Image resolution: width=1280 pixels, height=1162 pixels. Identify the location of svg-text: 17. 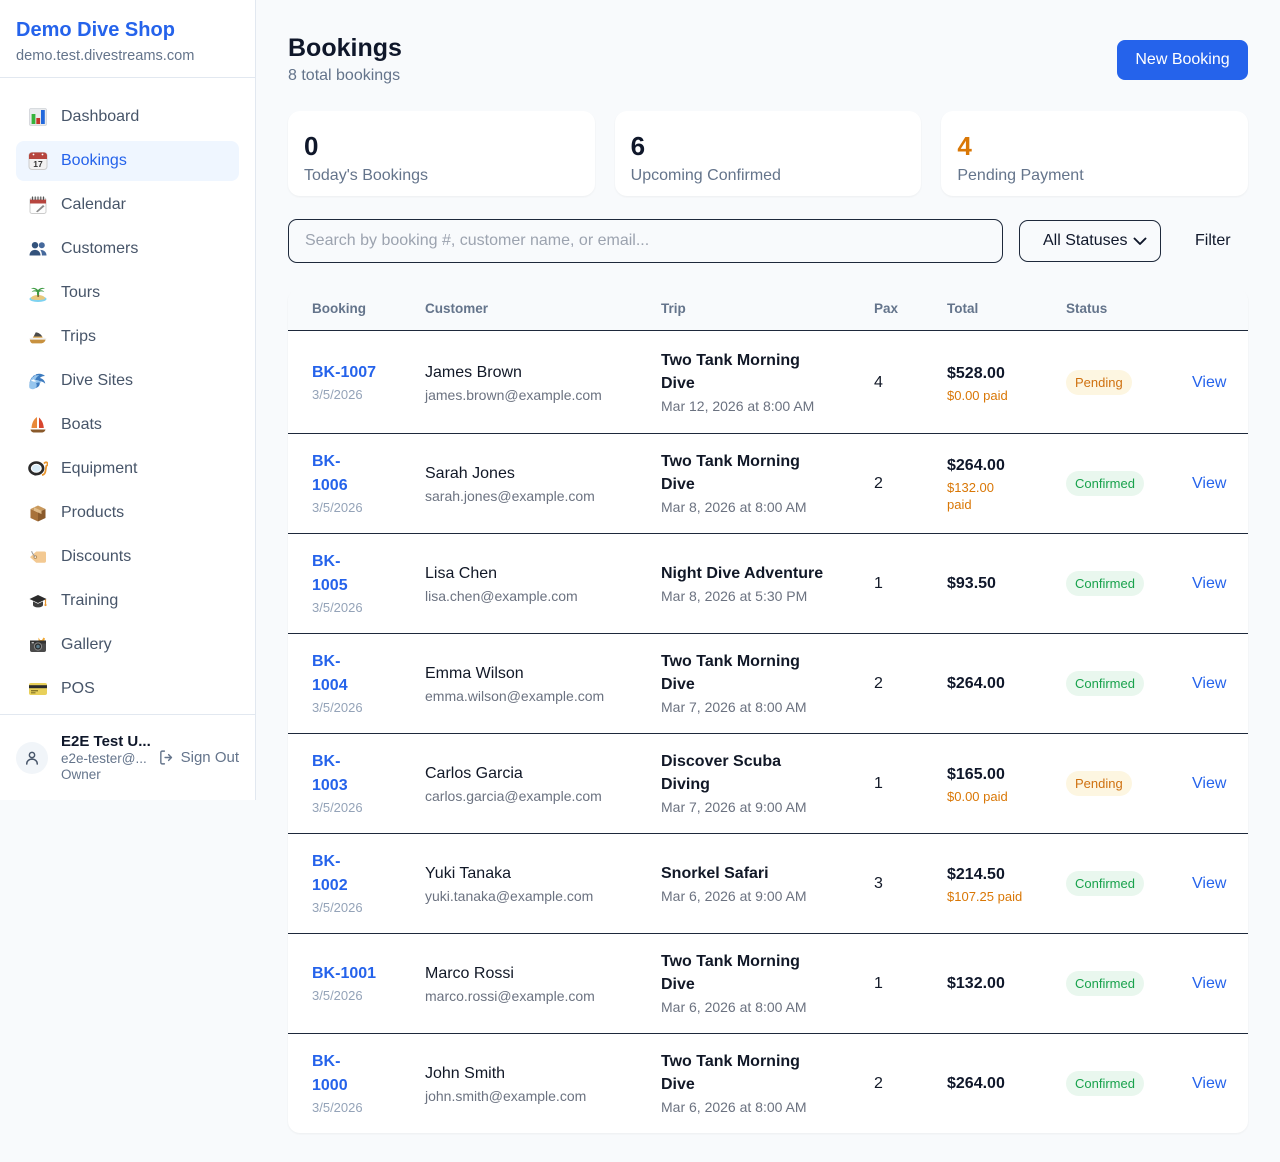
(38, 164).